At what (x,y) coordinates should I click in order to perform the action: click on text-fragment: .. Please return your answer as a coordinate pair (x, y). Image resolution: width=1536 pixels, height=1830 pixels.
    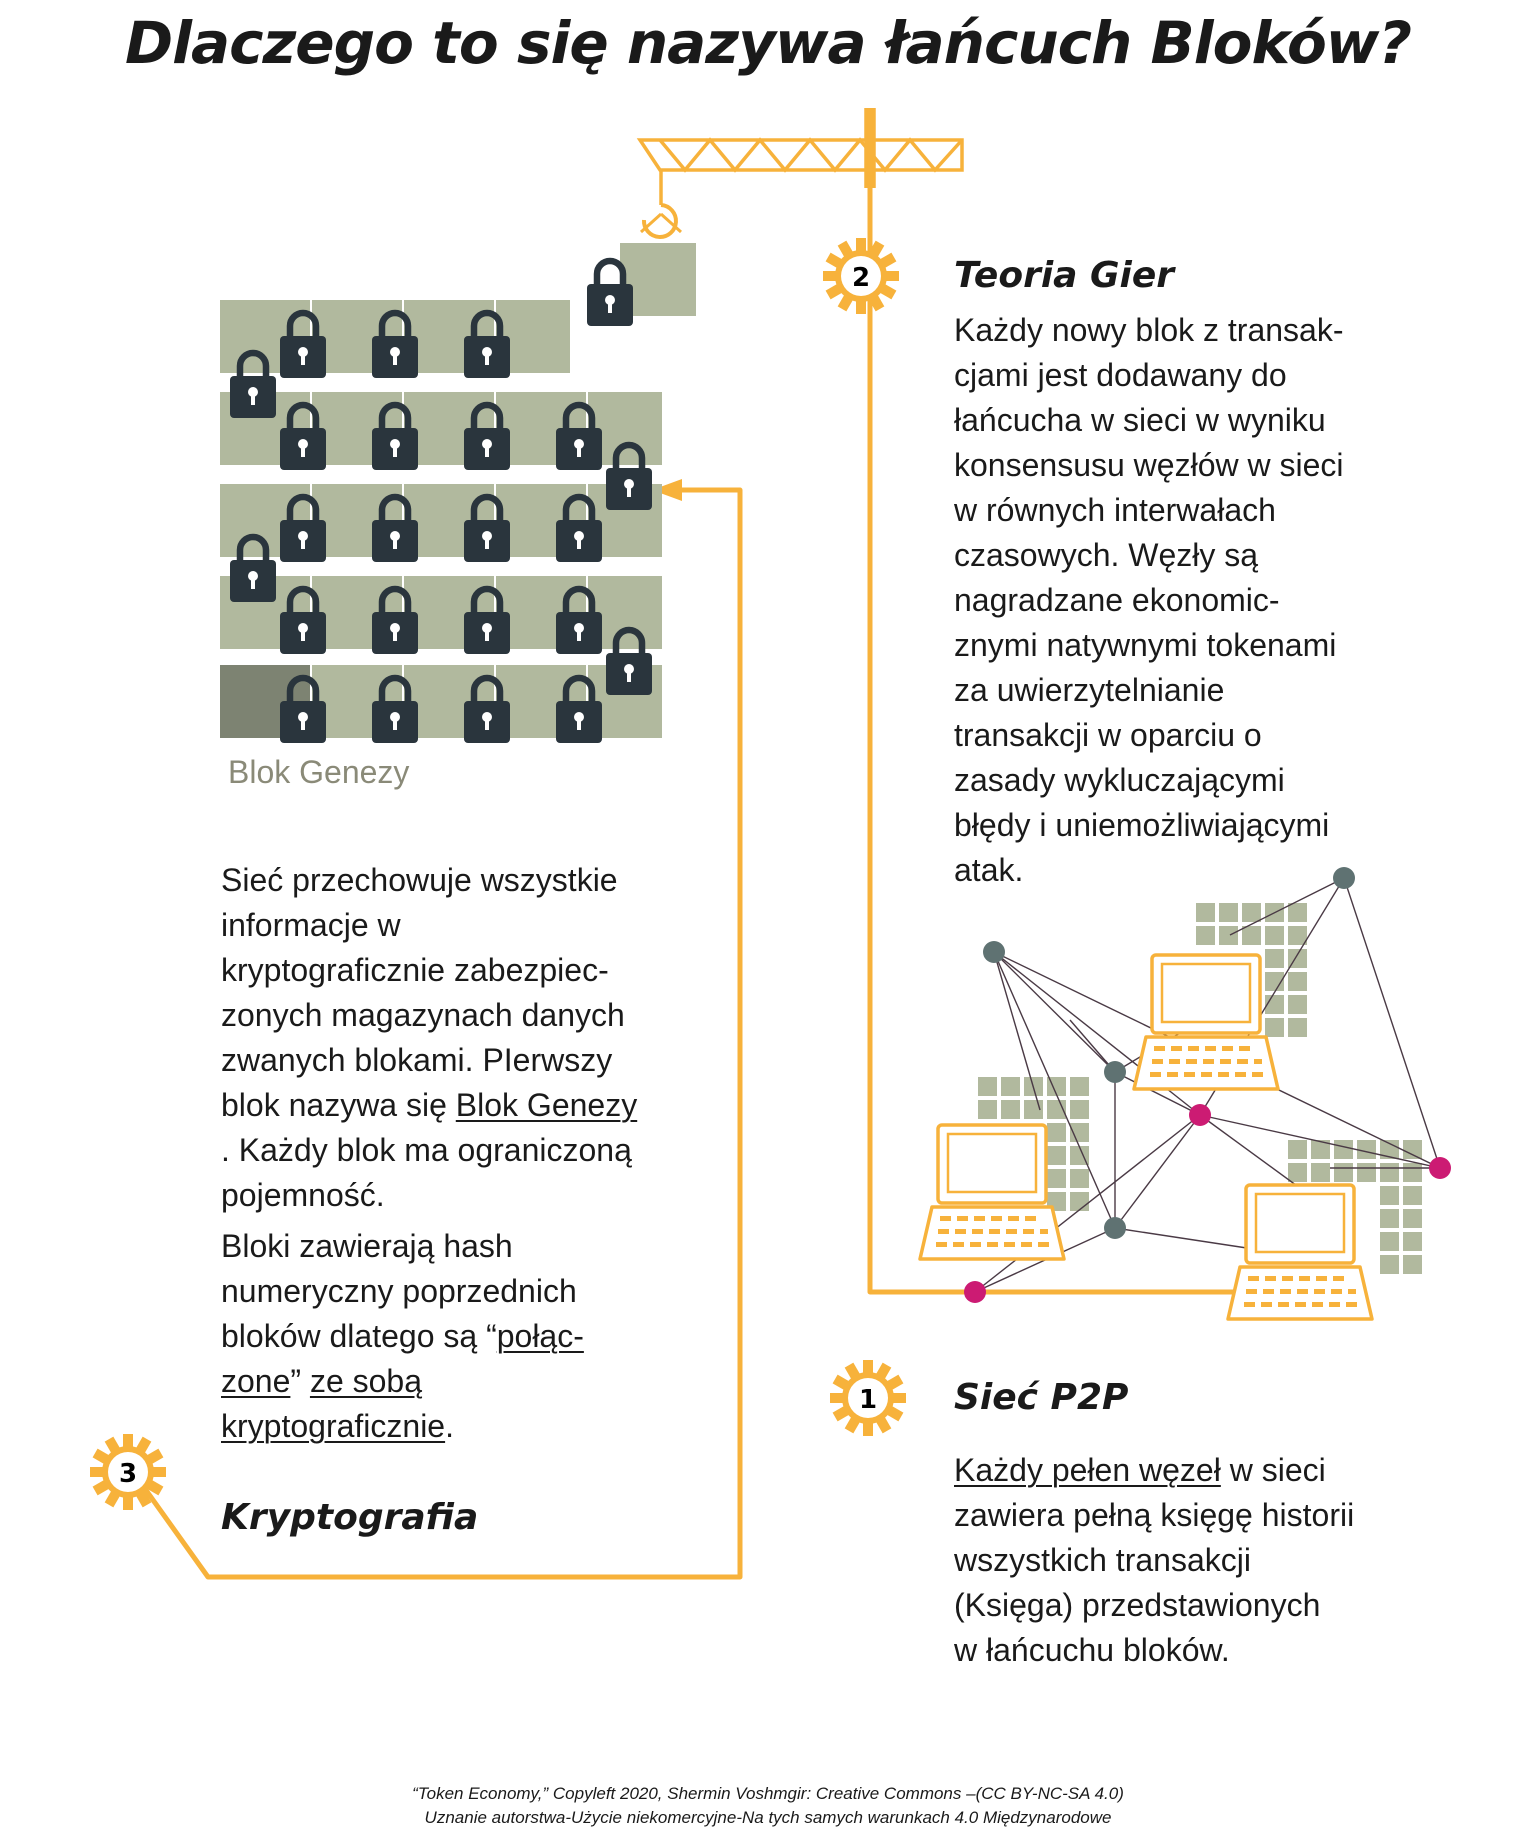
    Looking at the image, I should click on (449, 1426).